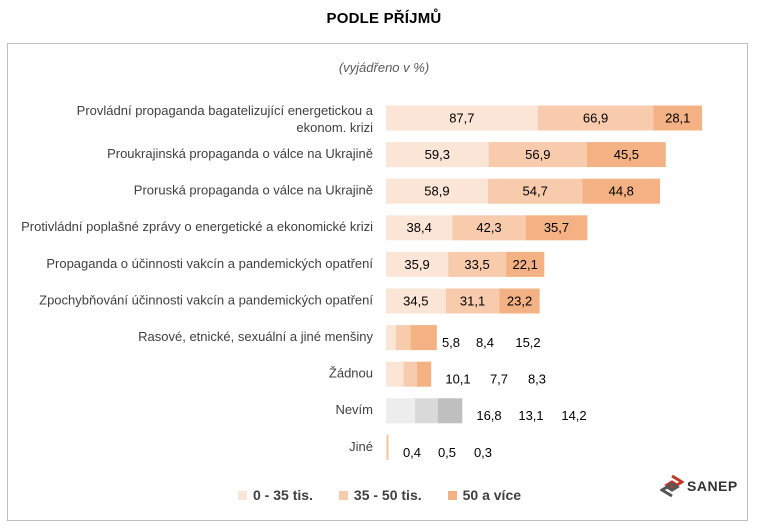  What do you see at coordinates (412, 452) in the screenshot?
I see `data-label-jine-1: 0,4` at bounding box center [412, 452].